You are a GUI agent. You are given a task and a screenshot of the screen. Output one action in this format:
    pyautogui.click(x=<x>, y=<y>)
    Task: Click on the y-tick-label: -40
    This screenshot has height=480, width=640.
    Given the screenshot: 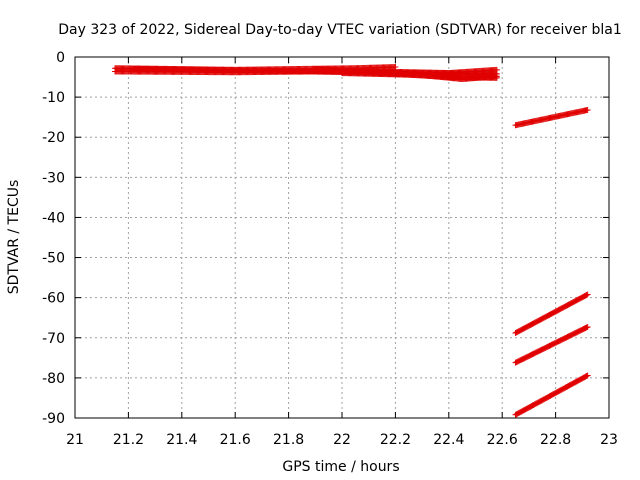 What is the action you would take?
    pyautogui.click(x=53, y=218)
    